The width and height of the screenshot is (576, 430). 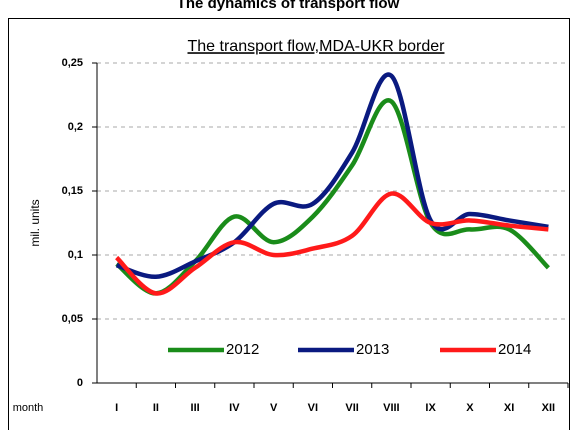 What do you see at coordinates (75, 127) in the screenshot?
I see `y-tick-label: 0,2` at bounding box center [75, 127].